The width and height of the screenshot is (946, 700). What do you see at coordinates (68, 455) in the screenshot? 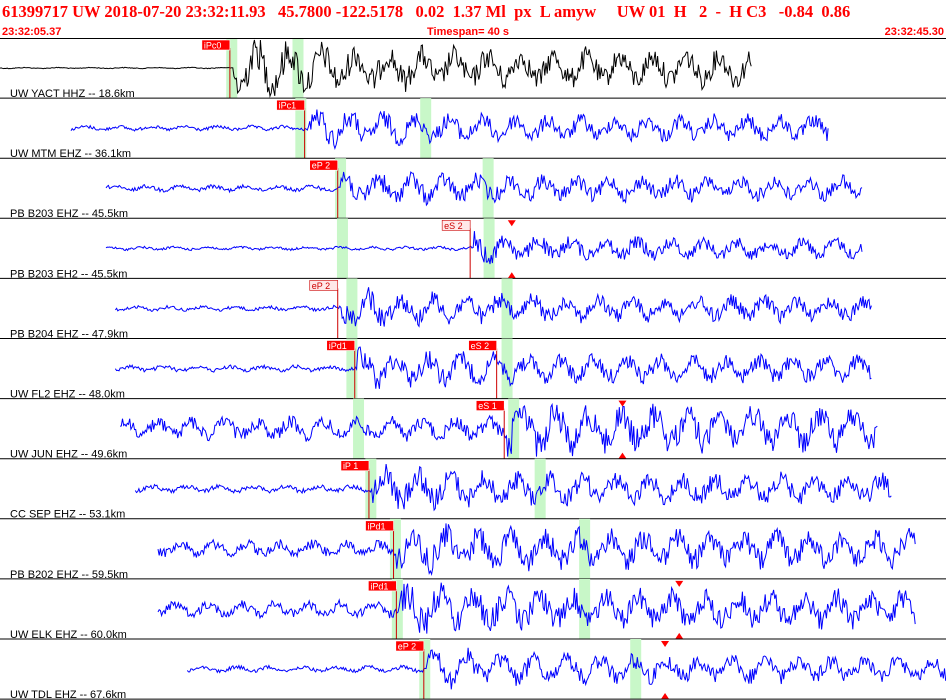
I see `station-label: UW JUN EHZ -- 49.6km` at bounding box center [68, 455].